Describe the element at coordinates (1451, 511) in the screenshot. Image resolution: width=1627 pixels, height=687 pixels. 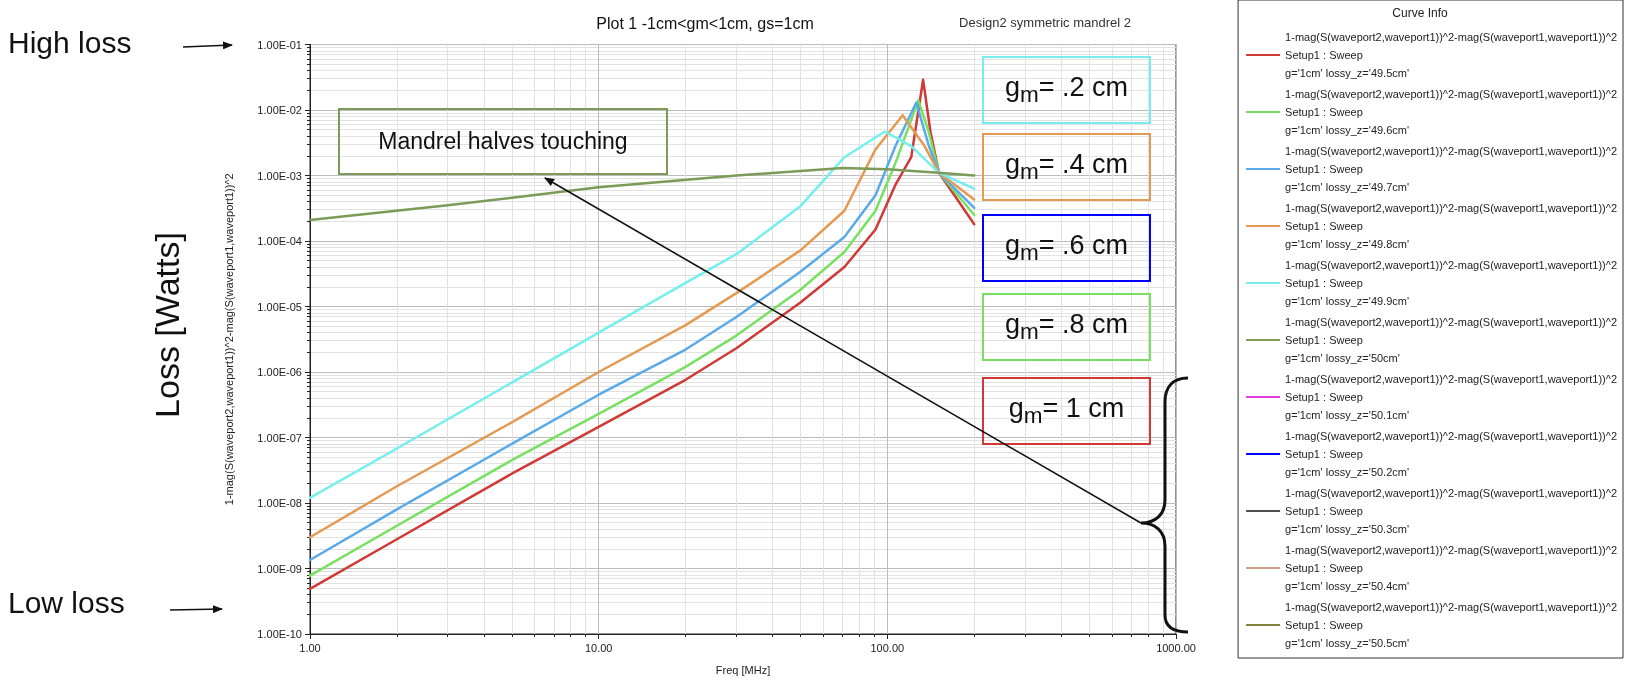
I see `legend-label: 1-mag(S(waveport2,waveport1))^2-mag(S(waveport1,waveport1))^2 Setup1 : Sweep g='1cm' lossy_z='50.3cm'` at that location.